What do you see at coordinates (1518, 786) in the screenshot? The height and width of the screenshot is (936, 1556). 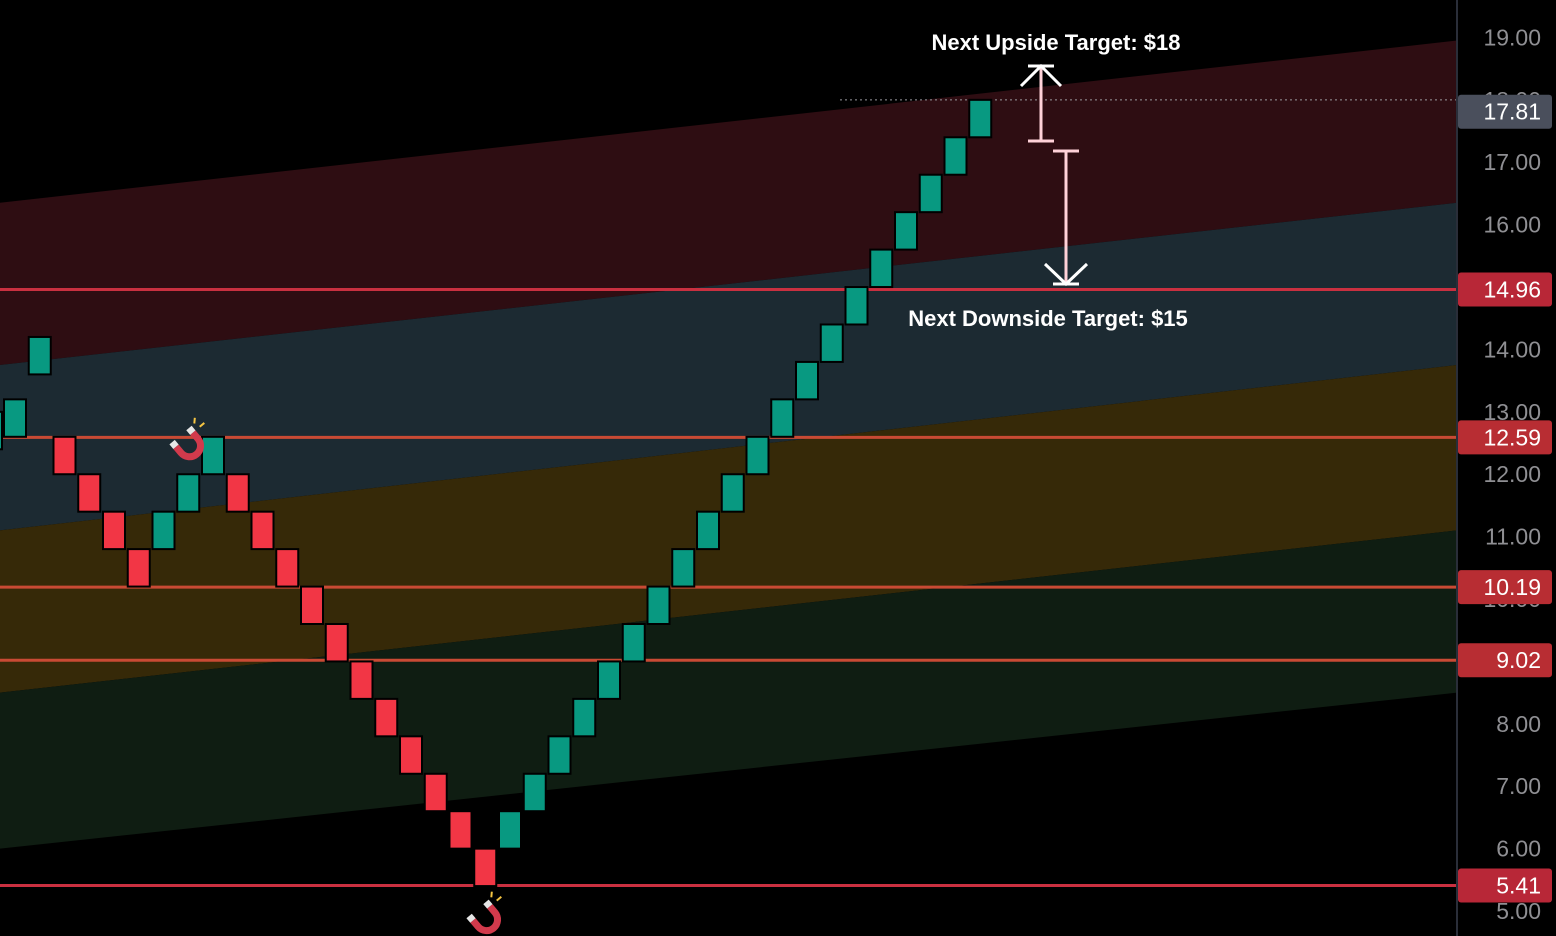 I see `axis-tick-label: 7.00` at bounding box center [1518, 786].